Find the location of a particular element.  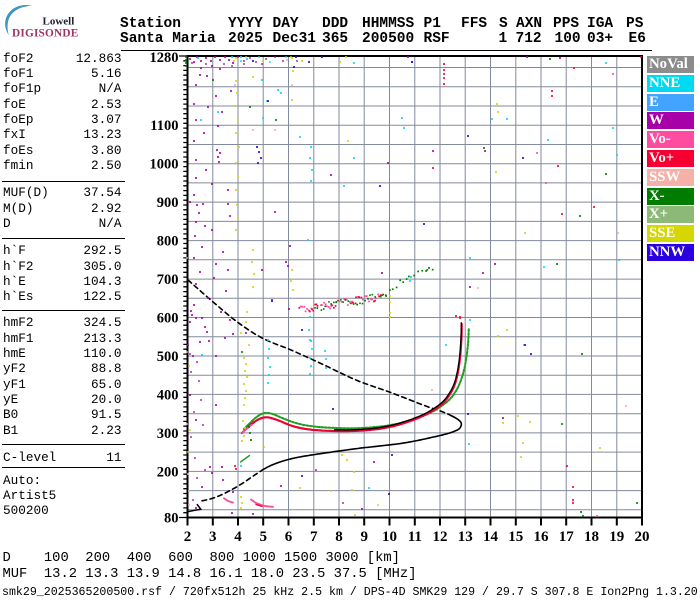

svg-text: 80 is located at coordinates (171, 519).